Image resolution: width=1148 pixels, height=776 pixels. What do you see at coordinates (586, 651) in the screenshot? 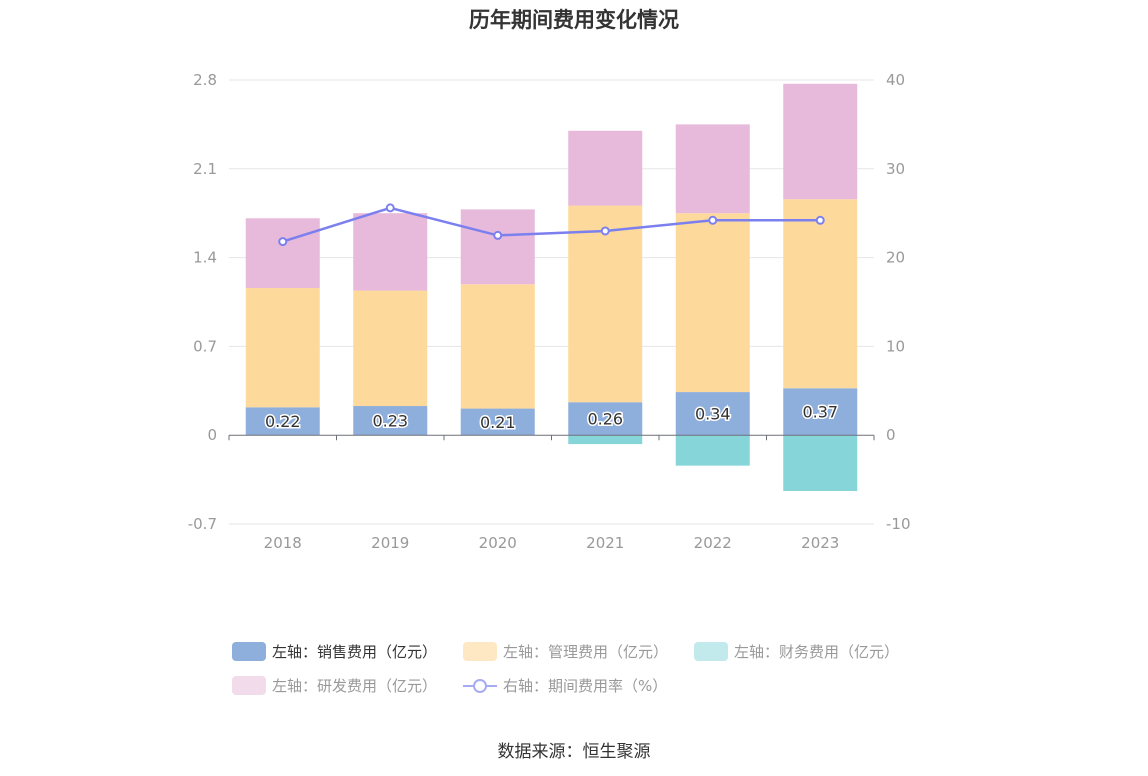
I see `legend-label-admin: 左轴：管理费用（亿元）` at bounding box center [586, 651].